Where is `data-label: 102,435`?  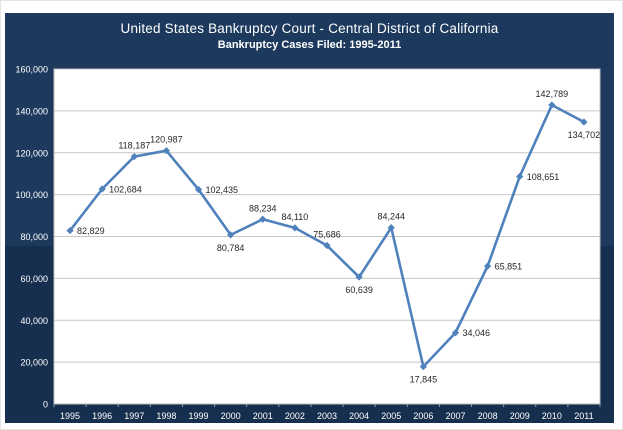
data-label: 102,435 is located at coordinates (222, 190).